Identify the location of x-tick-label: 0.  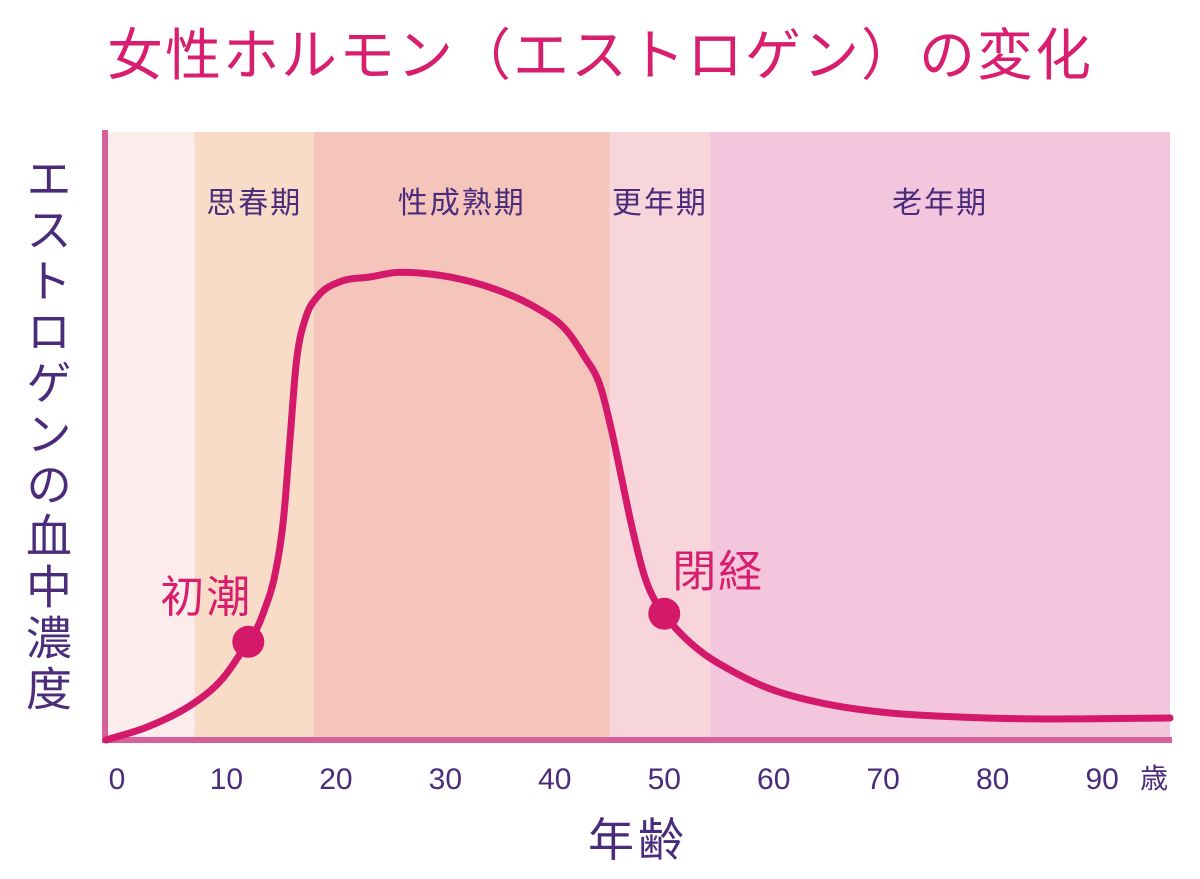
(117, 779).